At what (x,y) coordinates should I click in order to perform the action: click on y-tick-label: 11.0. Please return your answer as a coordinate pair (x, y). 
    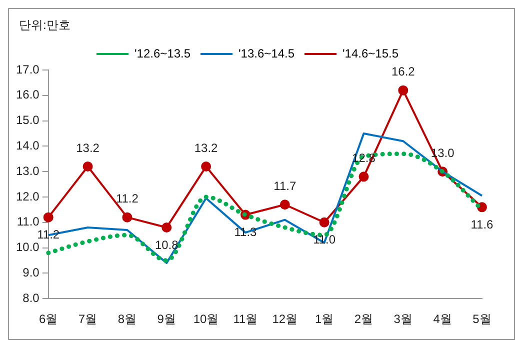
    Looking at the image, I should click on (28, 221).